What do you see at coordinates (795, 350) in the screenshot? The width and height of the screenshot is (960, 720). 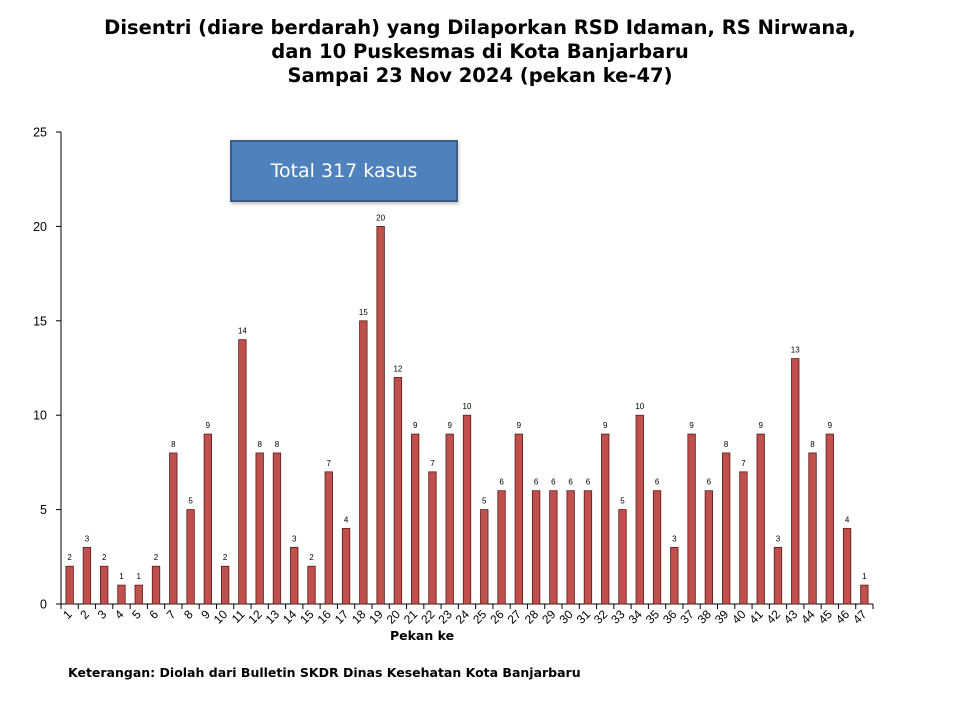 I see `data-label: 13` at bounding box center [795, 350].